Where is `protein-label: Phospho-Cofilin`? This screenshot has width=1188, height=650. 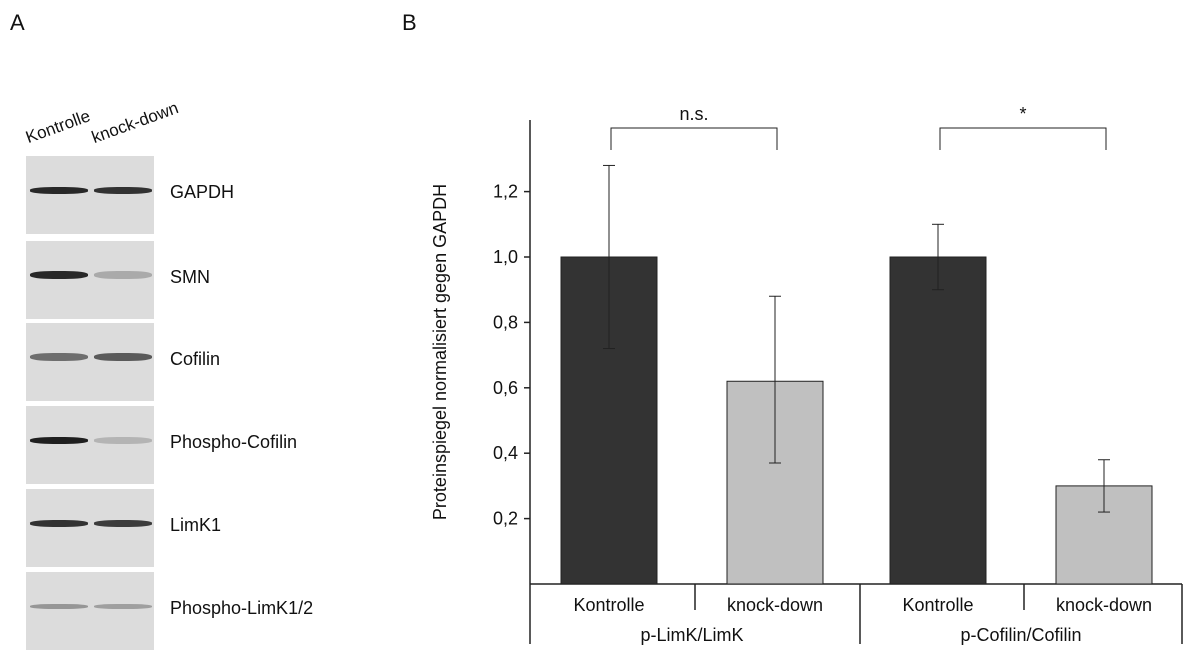 protein-label: Phospho-Cofilin is located at coordinates (233, 442).